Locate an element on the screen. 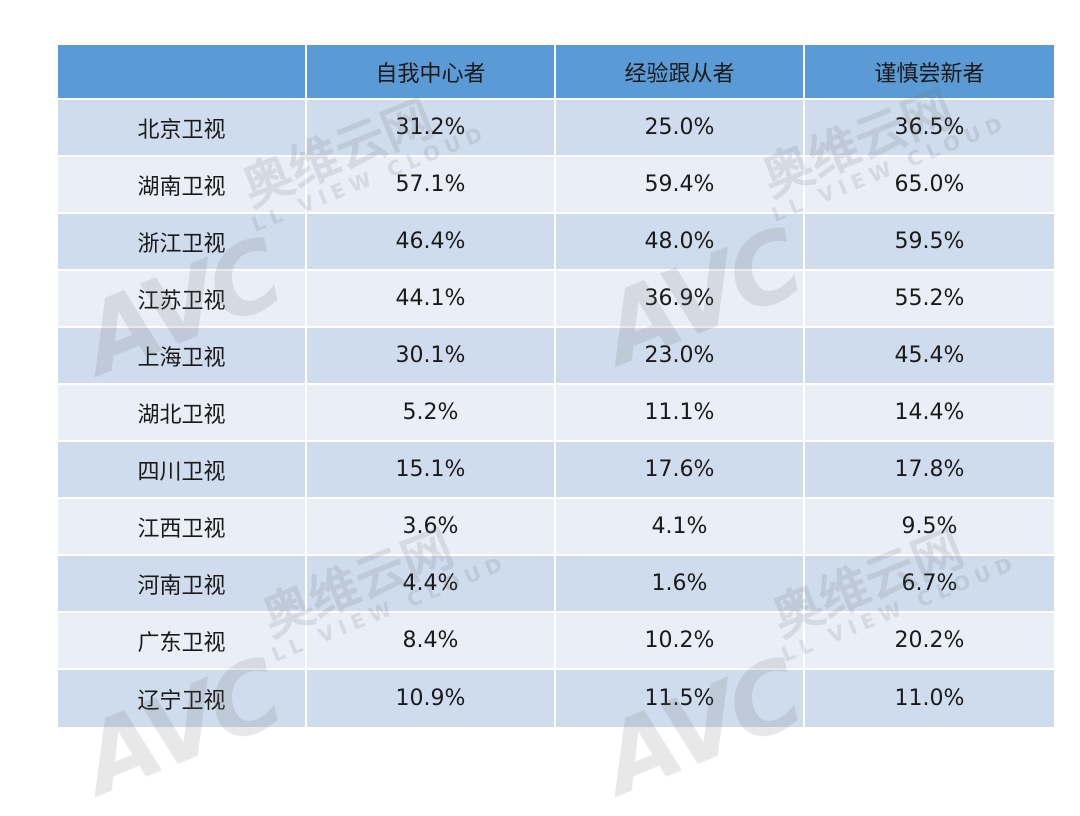 Image resolution: width=1080 pixels, height=816 pixels. table-row: 湖南卫视 57.1% 59.4% 65.0% is located at coordinates (556, 185).